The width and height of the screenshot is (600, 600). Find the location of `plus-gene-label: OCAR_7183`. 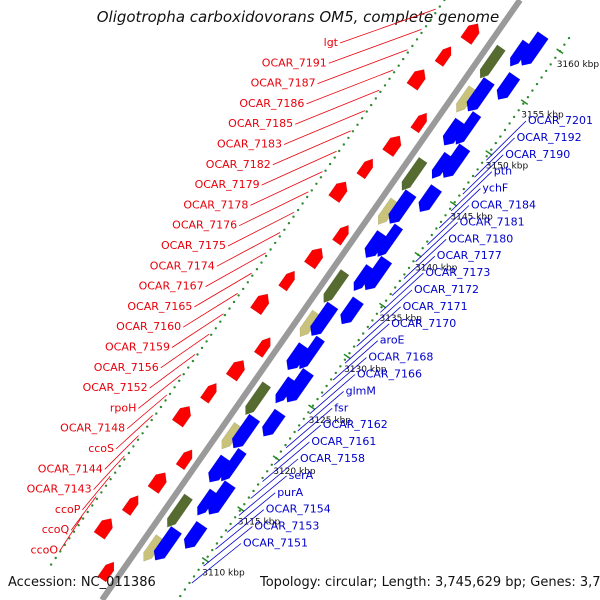

plus-gene-label: OCAR_7183 is located at coordinates (249, 144).